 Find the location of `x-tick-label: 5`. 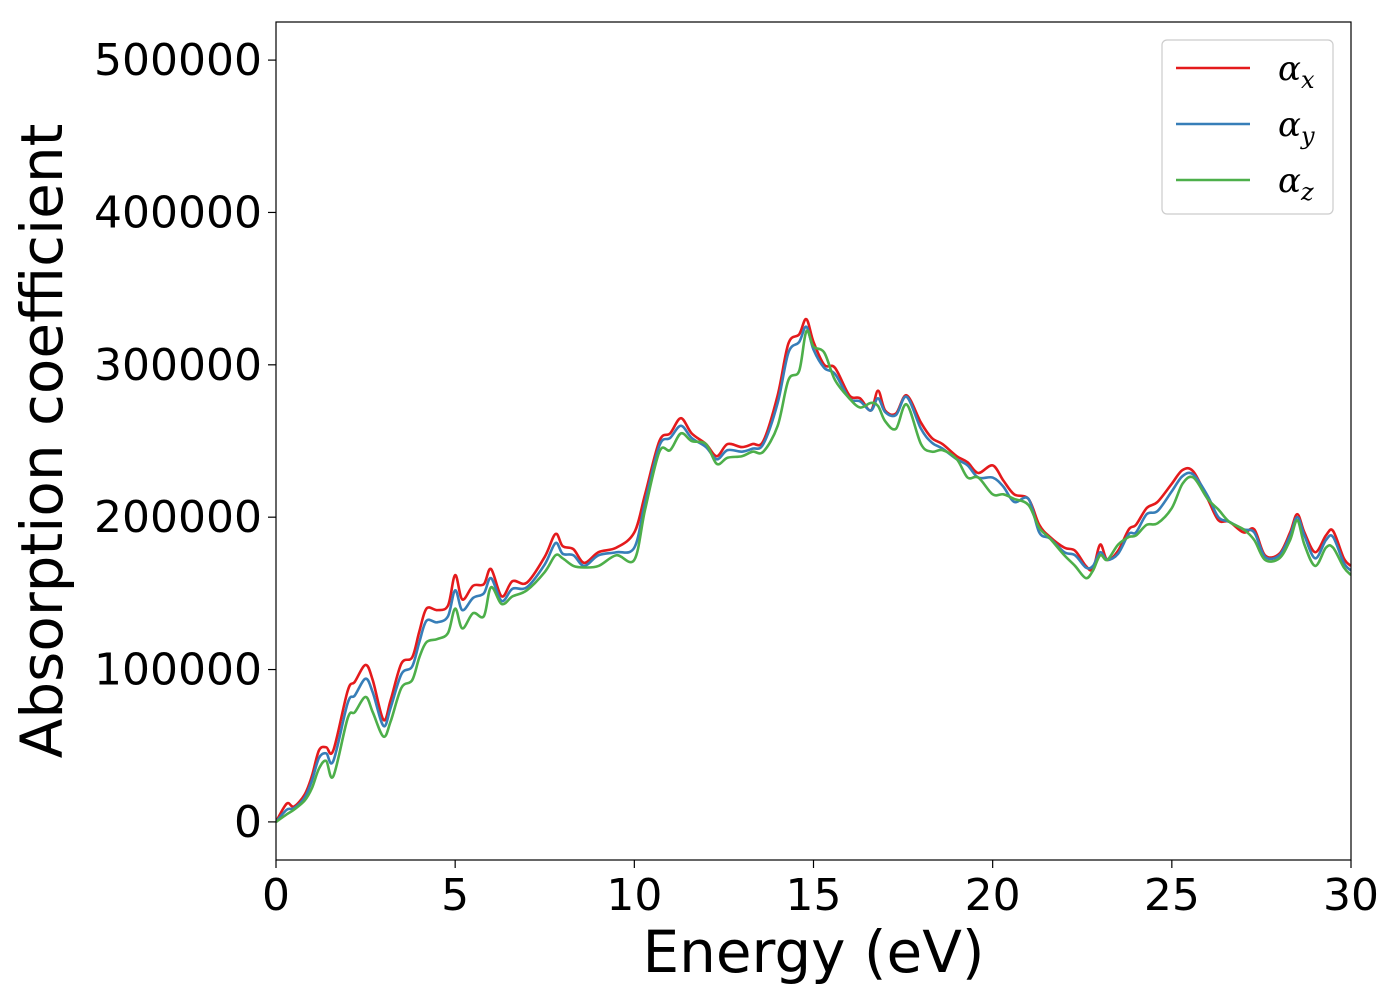

x-tick-label: 5 is located at coordinates (455, 895).